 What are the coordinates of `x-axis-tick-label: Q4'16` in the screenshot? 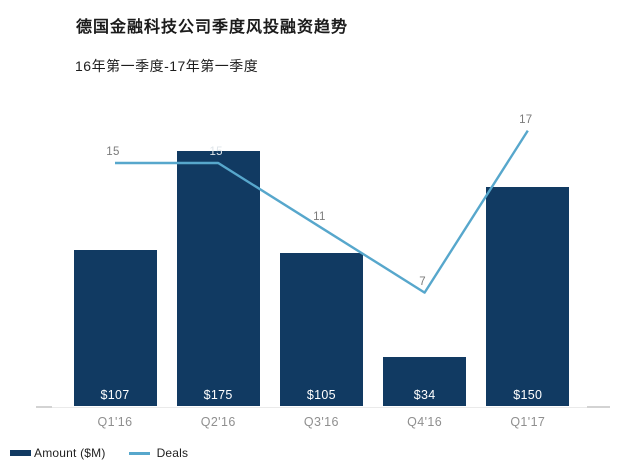 It's located at (425, 422).